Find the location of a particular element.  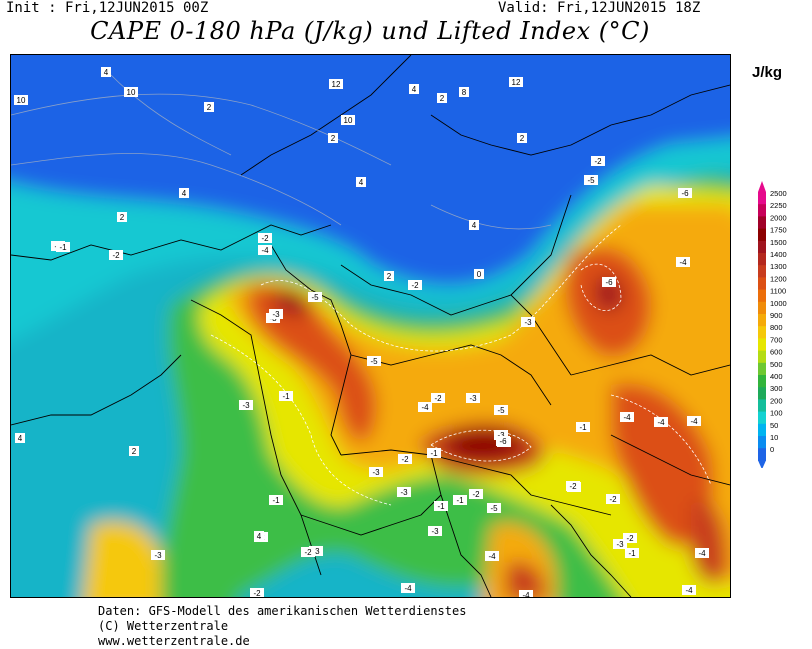

colorbar-tick-label: 10 is located at coordinates (774, 437).